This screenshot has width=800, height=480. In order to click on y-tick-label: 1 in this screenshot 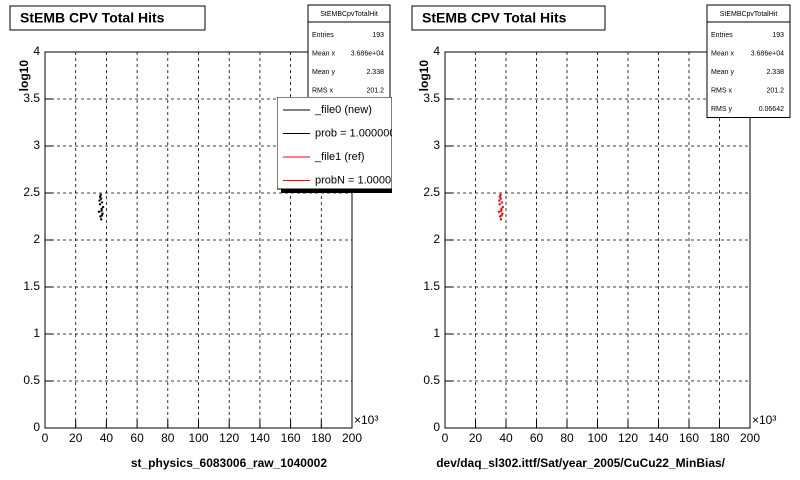, I will do `click(36, 333)`.